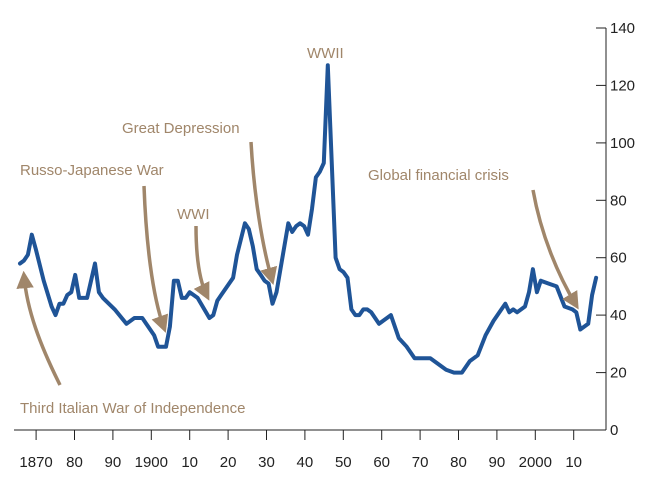  What do you see at coordinates (615, 229) in the screenshot?
I see `y-axis-ticks: 0 20 40 60 80 100 120 140` at bounding box center [615, 229].